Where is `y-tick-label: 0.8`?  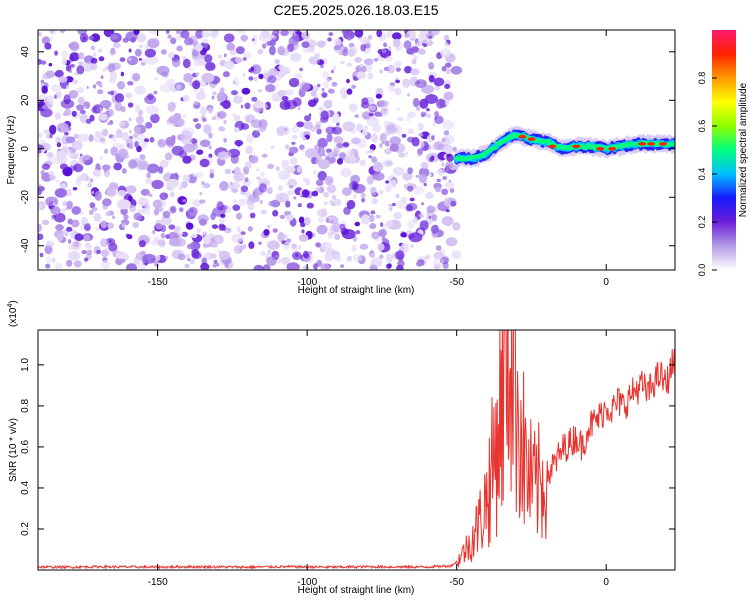 y-tick-label: 0.8 is located at coordinates (25, 406).